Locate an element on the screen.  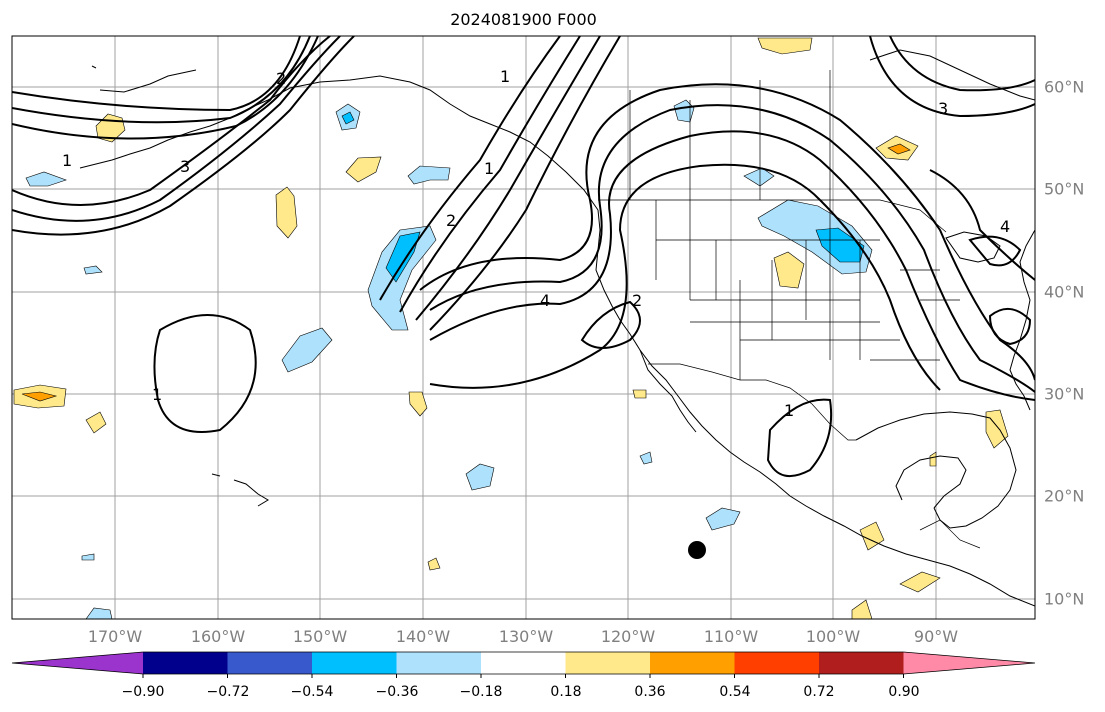
gulf-of-mexico-coast is located at coordinates (936, 470).